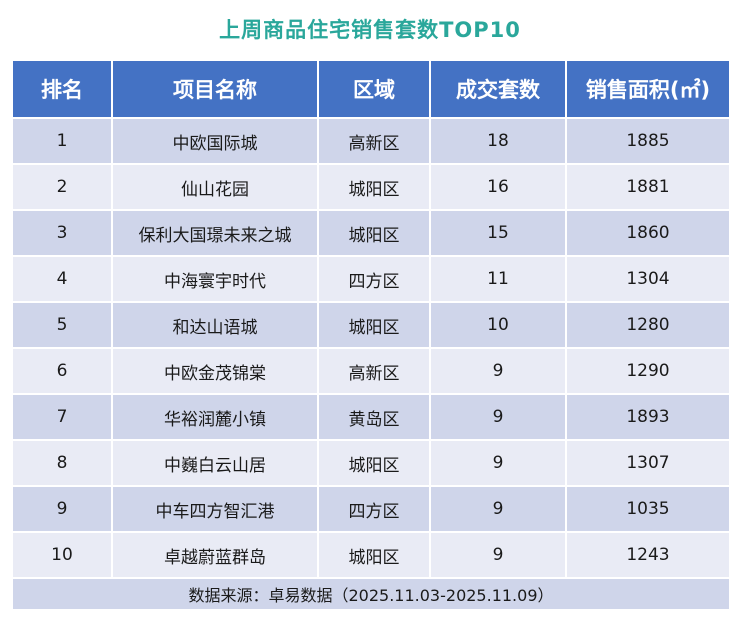 Image resolution: width=740 pixels, height=622 pixels. What do you see at coordinates (498, 324) in the screenshot?
I see `cell-units-sold: 10` at bounding box center [498, 324].